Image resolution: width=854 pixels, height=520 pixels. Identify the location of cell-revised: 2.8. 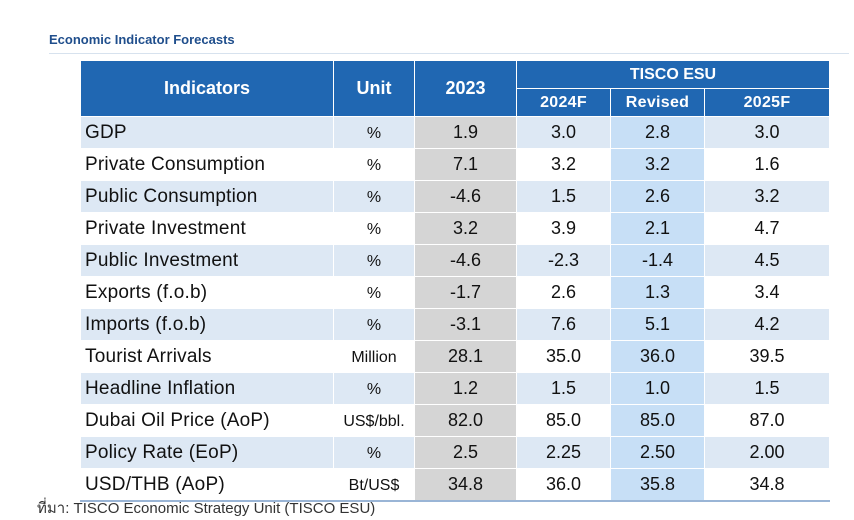
(657, 132).